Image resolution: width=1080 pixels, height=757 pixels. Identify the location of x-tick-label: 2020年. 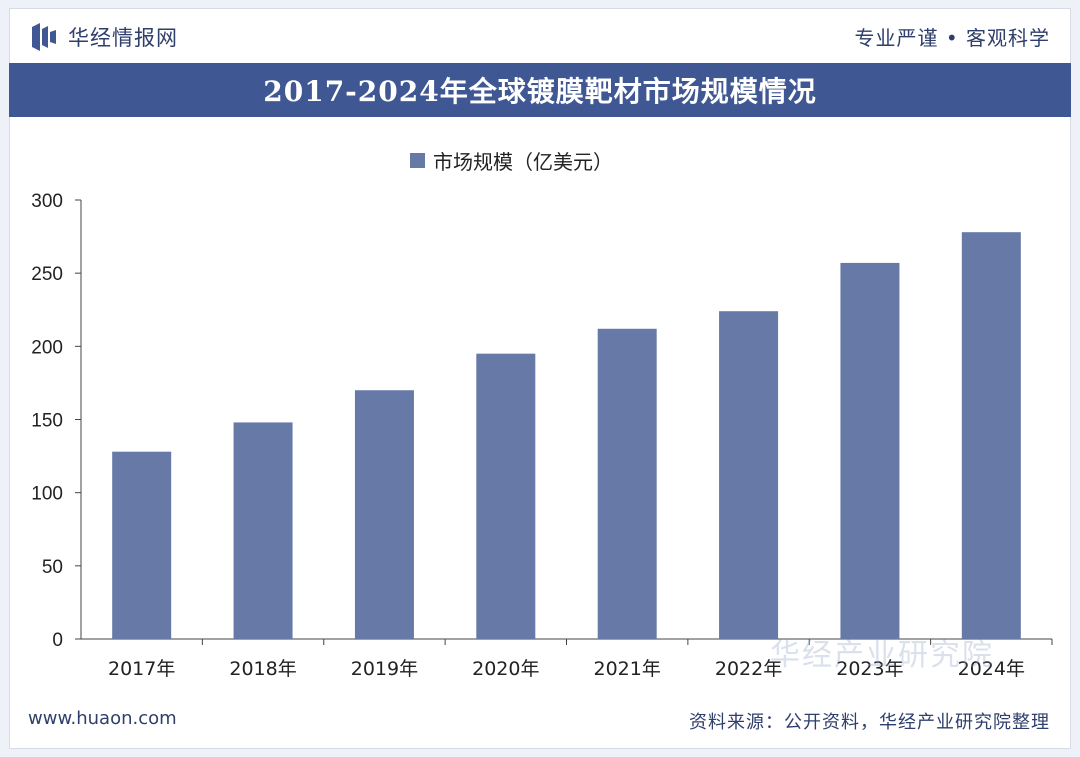
(505, 669).